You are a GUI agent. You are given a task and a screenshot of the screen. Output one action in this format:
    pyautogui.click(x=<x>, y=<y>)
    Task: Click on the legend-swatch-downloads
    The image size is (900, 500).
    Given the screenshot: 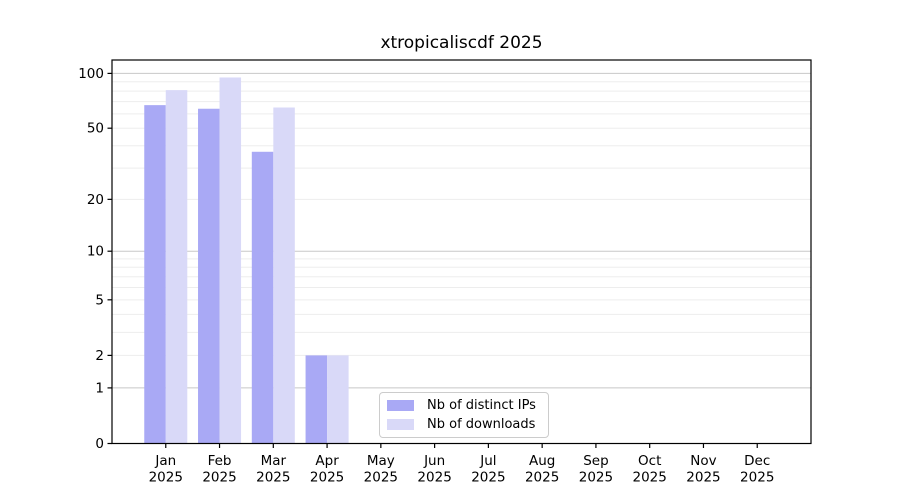 What is the action you would take?
    pyautogui.click(x=400, y=424)
    